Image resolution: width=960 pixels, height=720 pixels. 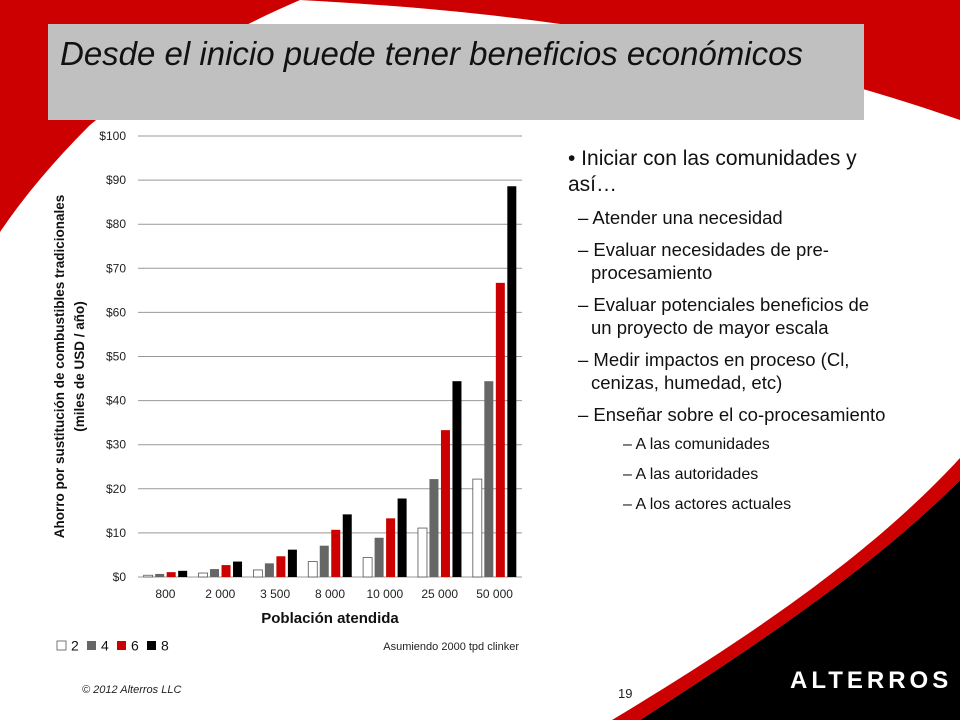 What do you see at coordinates (275, 594) in the screenshot?
I see `x-tick-label: 3 500` at bounding box center [275, 594].